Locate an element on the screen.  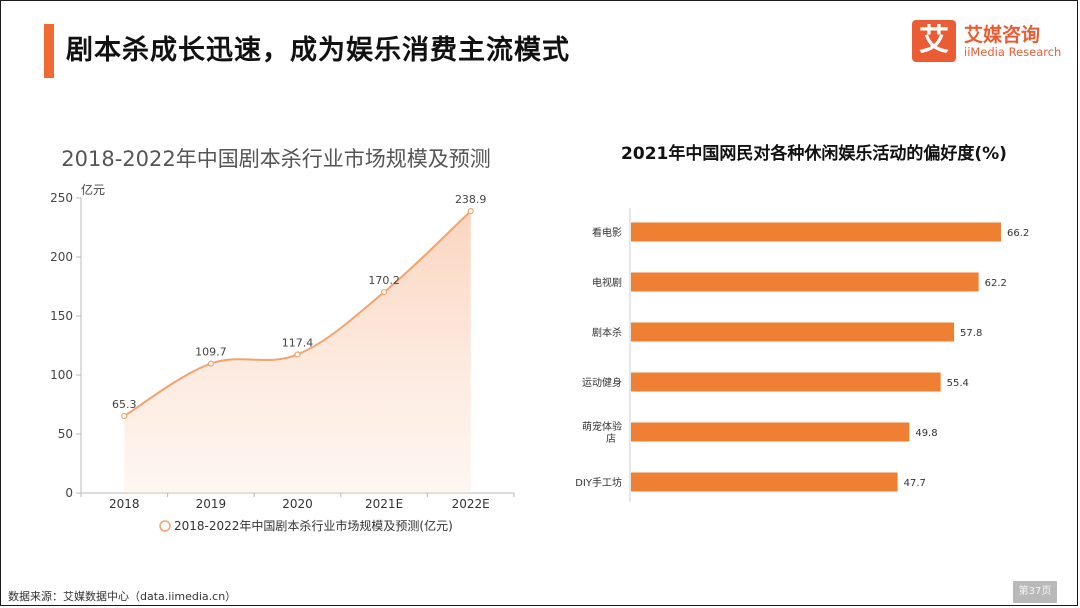
preference-category-label: 电视剧 is located at coordinates (607, 282).